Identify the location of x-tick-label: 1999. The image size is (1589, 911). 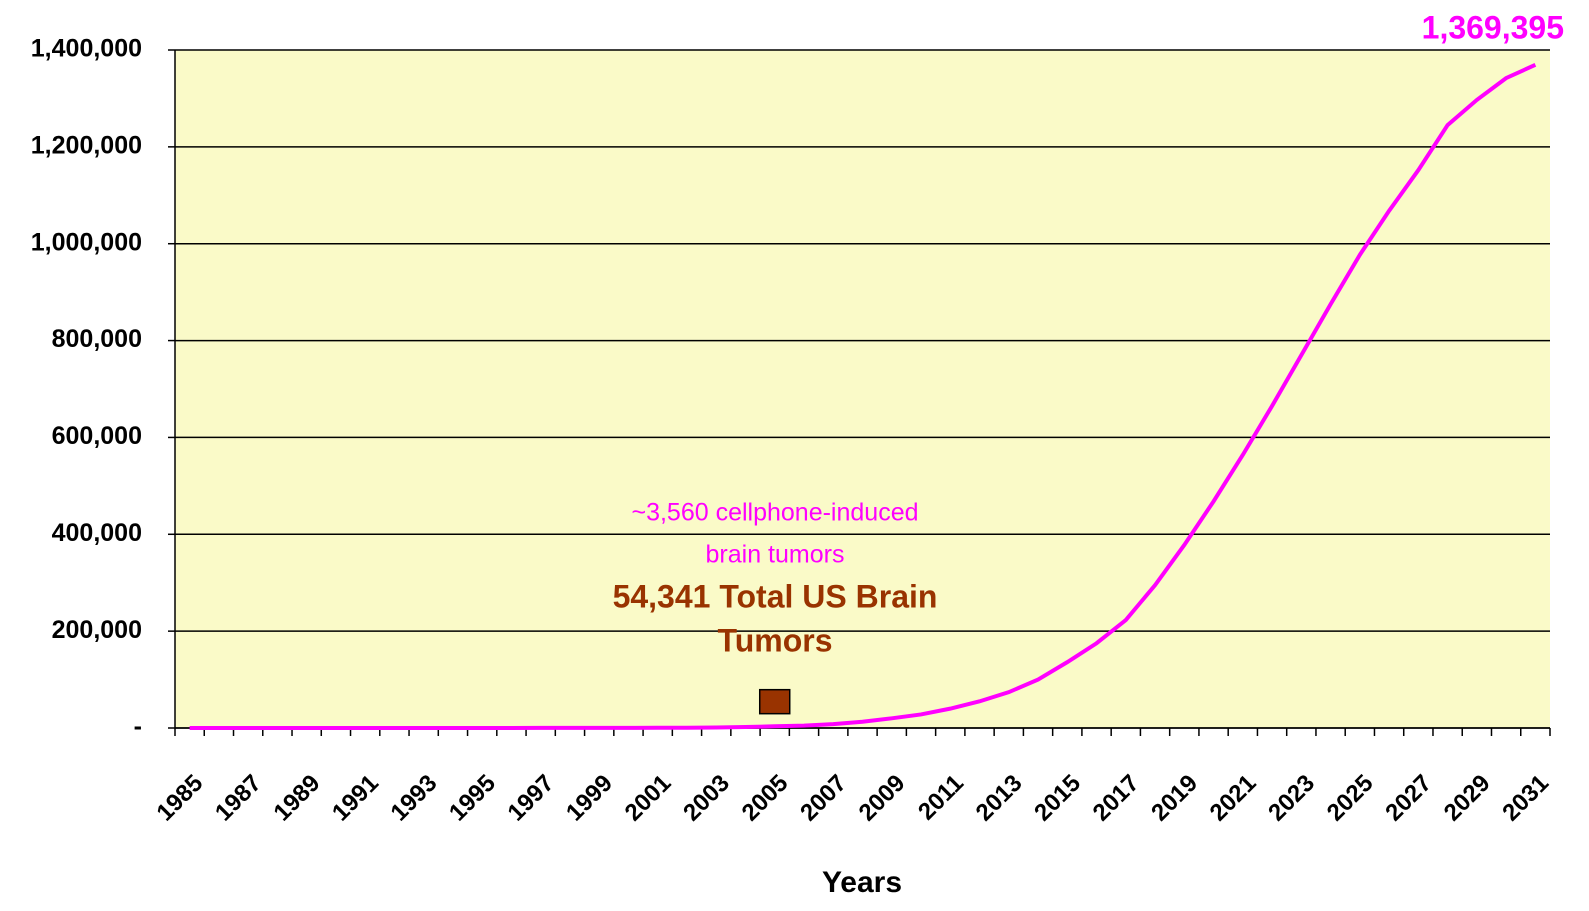
(589, 798).